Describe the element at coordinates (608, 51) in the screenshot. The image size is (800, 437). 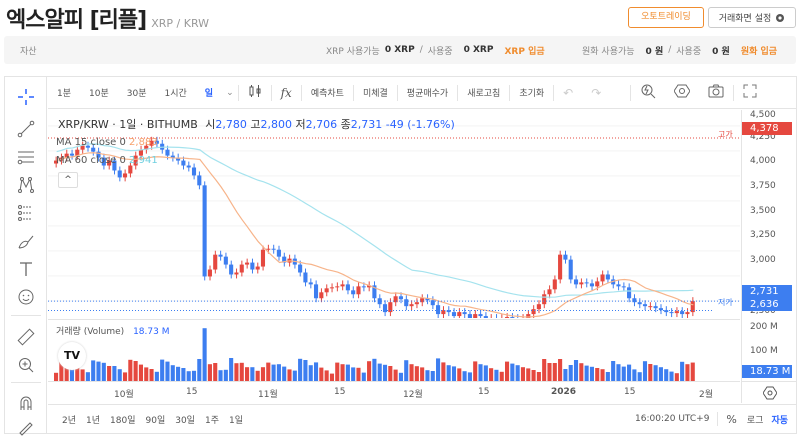
I see `krw-available-label: 원화 사용가능` at that location.